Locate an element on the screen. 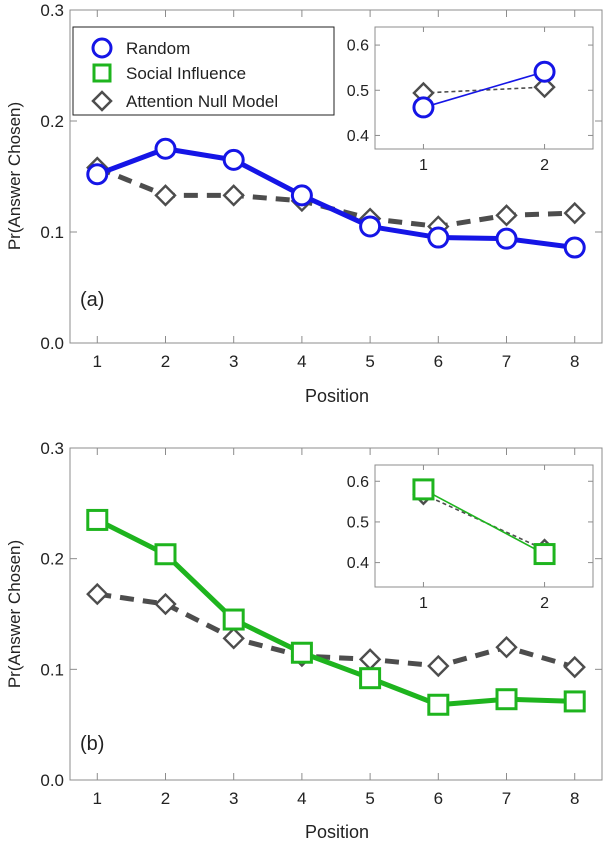 This screenshot has width=608, height=842. panel-a-inset-series is located at coordinates (484, 89).